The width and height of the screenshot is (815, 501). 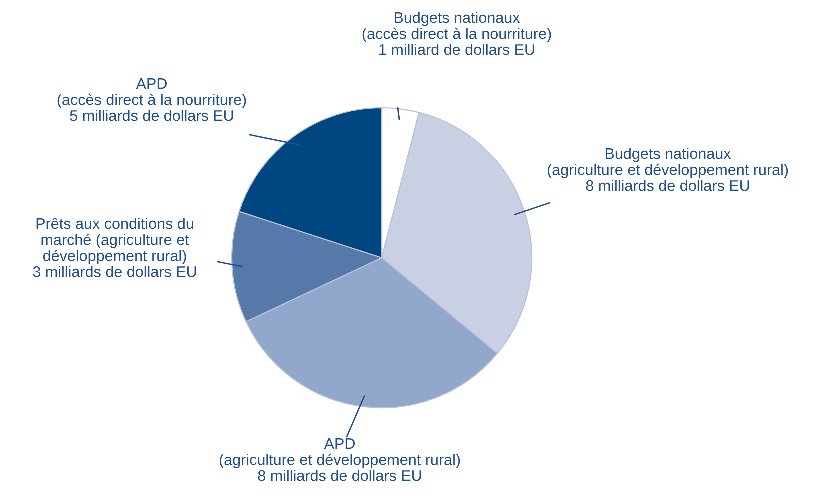 What do you see at coordinates (114, 272) in the screenshot?
I see `data-label: 3 milliards de dollars EU` at bounding box center [114, 272].